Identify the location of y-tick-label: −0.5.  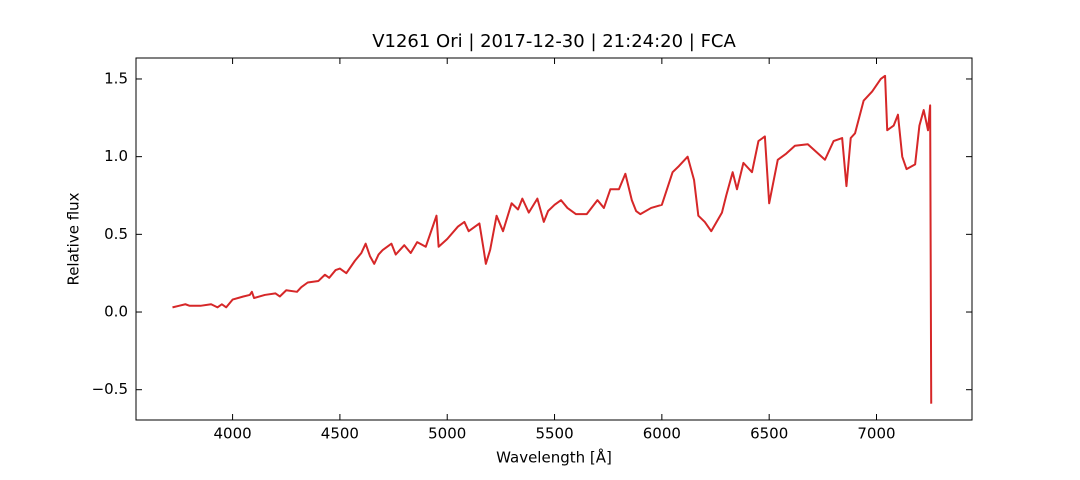
(110, 389).